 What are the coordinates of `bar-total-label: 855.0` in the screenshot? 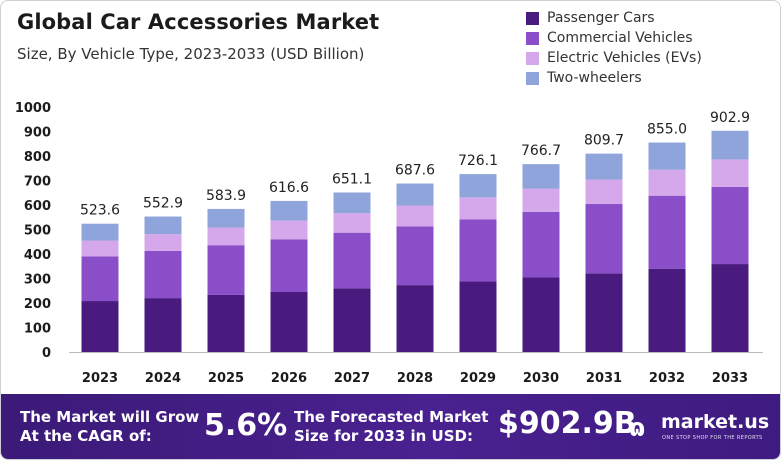 It's located at (667, 130).